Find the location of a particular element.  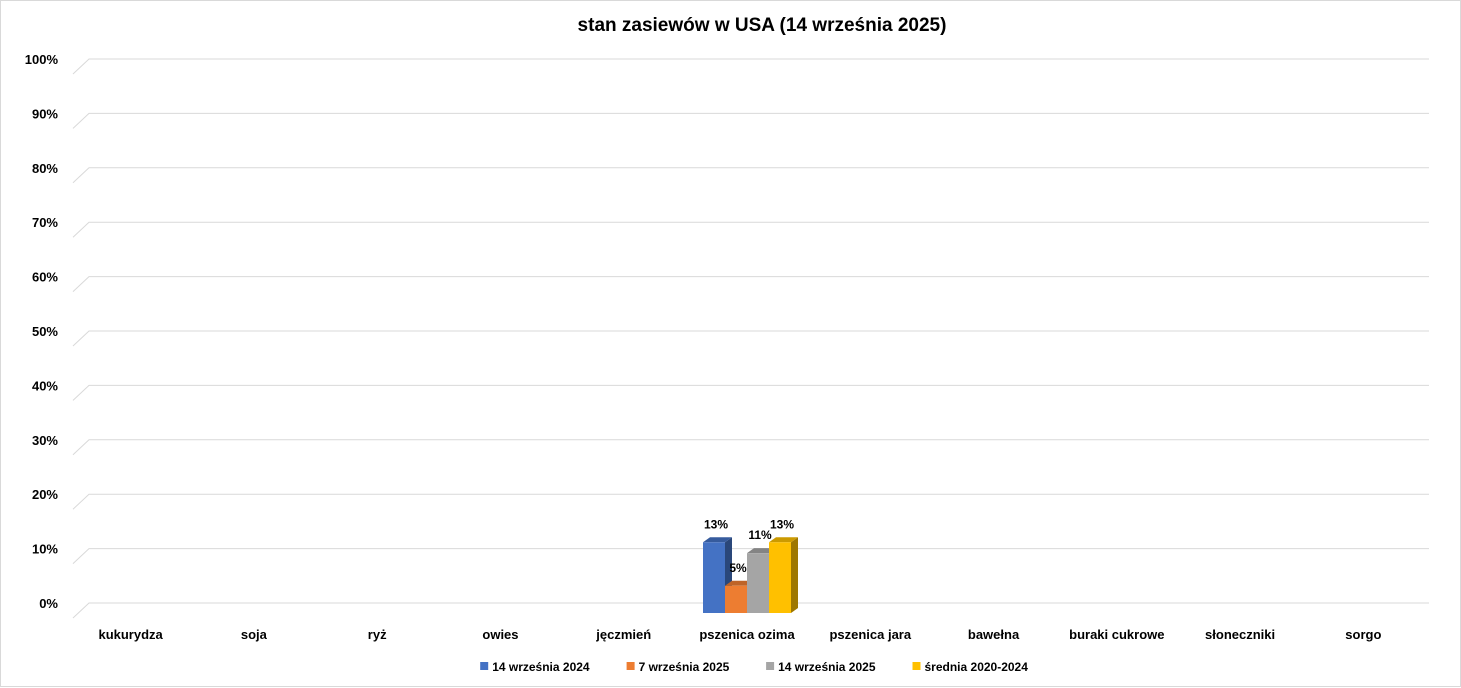

x-category-label: soja is located at coordinates (254, 634).